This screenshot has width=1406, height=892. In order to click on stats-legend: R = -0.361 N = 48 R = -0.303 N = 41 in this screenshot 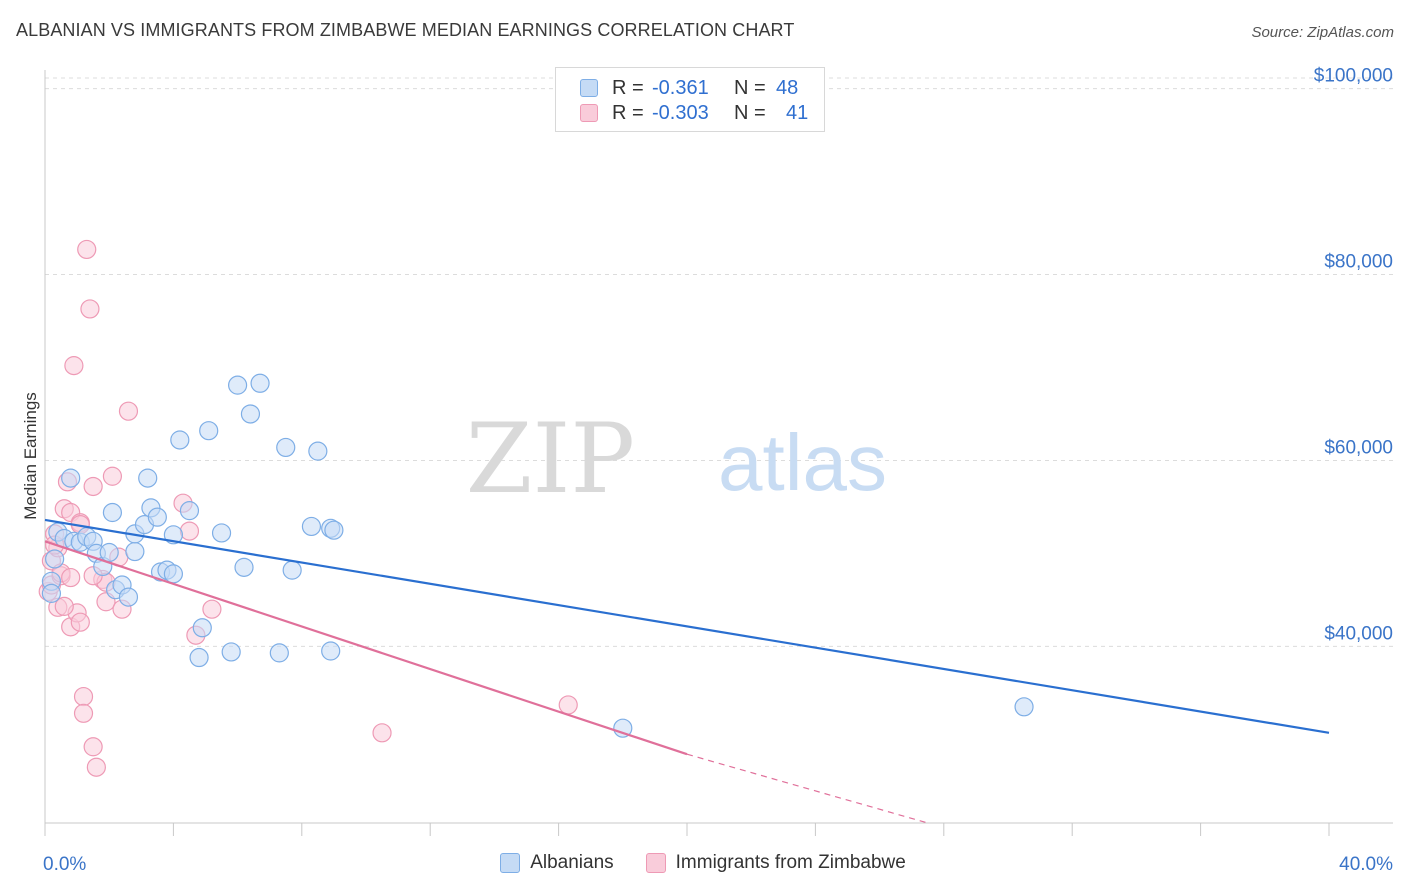, I will do `click(690, 99)`.